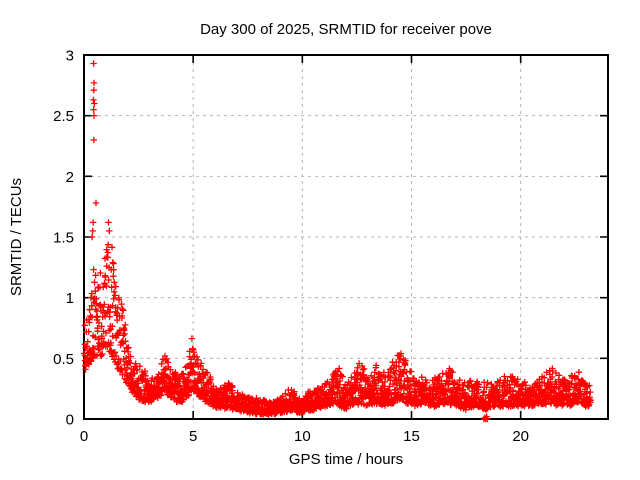 Image resolution: width=640 pixels, height=480 pixels. What do you see at coordinates (70, 420) in the screenshot?
I see `y-tick-label: 0` at bounding box center [70, 420].